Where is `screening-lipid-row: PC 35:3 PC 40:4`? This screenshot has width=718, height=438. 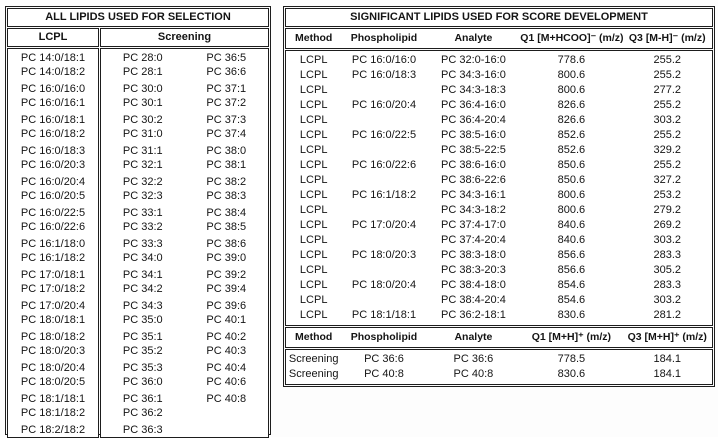 screening-lipid-row: PC 35:3 PC 40:4 is located at coordinates (184, 368).